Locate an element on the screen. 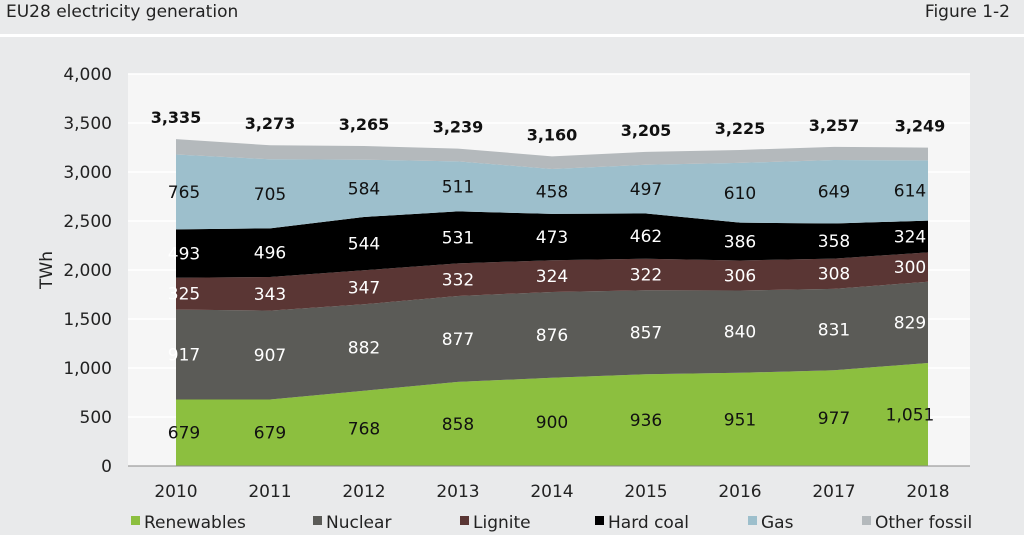  total-label: 3,225 is located at coordinates (740, 128).